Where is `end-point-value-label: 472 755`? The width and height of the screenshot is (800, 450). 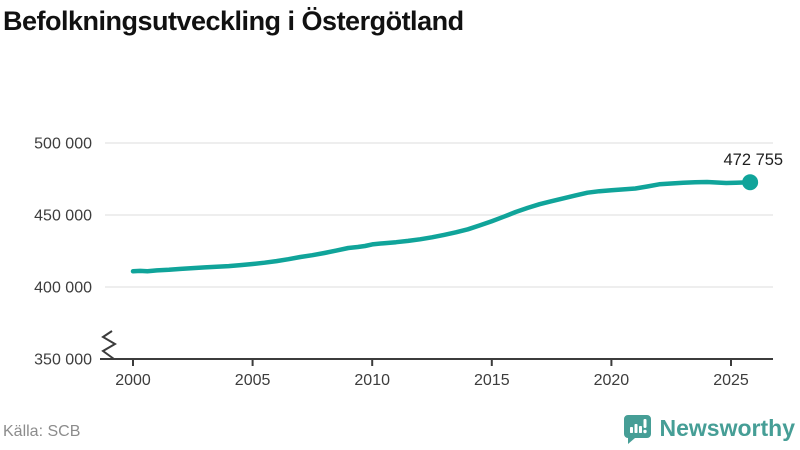
end-point-value-label: 472 755 is located at coordinates (753, 160).